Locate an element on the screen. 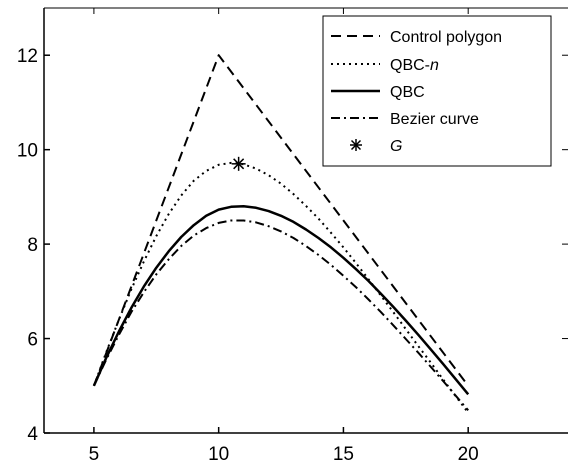 The width and height of the screenshot is (569, 472). legend-entry-g: G is located at coordinates (376, 146).